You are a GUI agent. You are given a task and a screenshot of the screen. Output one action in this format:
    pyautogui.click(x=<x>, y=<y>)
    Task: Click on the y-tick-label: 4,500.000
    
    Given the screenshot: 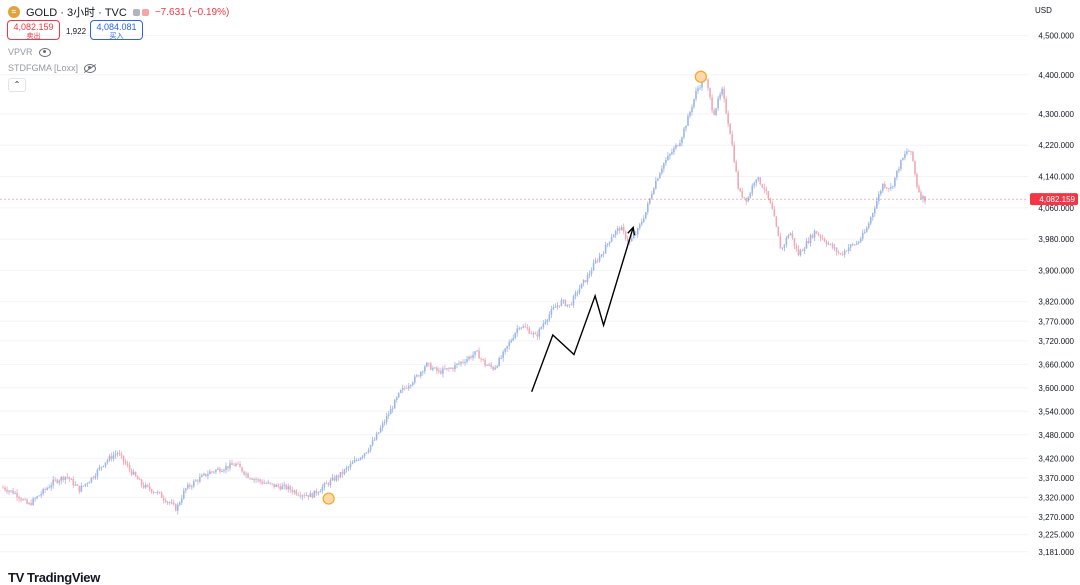 What is the action you would take?
    pyautogui.click(x=1056, y=36)
    